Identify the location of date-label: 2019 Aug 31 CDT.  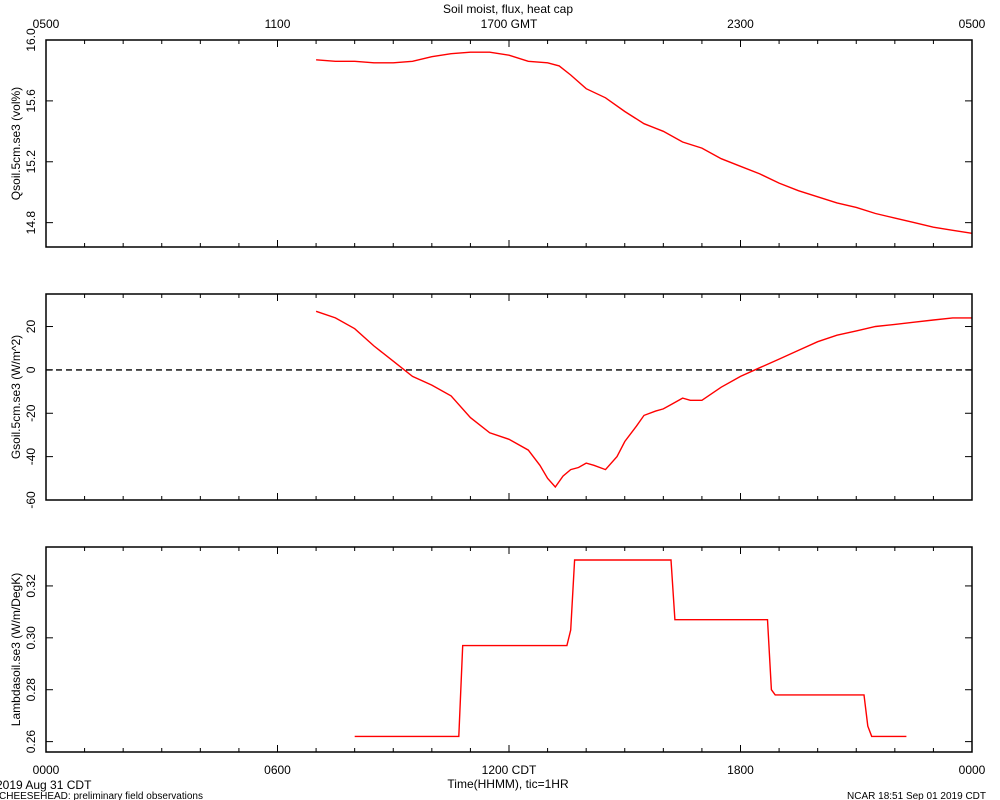
(46, 785).